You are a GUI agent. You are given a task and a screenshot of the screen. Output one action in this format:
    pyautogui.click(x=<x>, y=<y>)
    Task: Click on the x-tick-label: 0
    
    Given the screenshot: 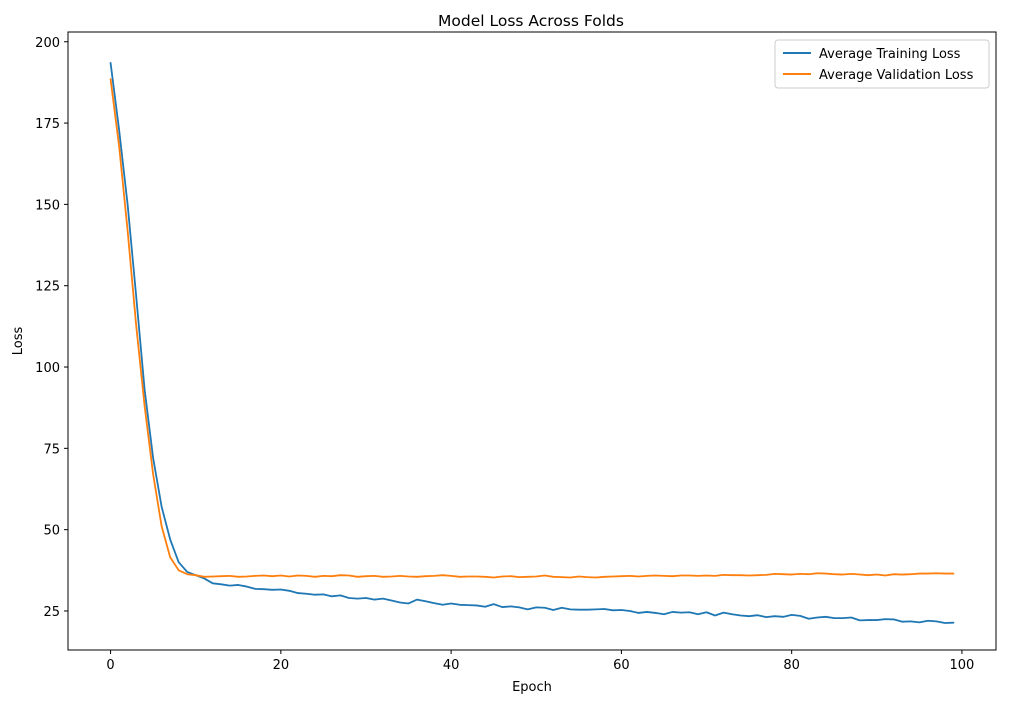 What is the action you would take?
    pyautogui.click(x=110, y=665)
    